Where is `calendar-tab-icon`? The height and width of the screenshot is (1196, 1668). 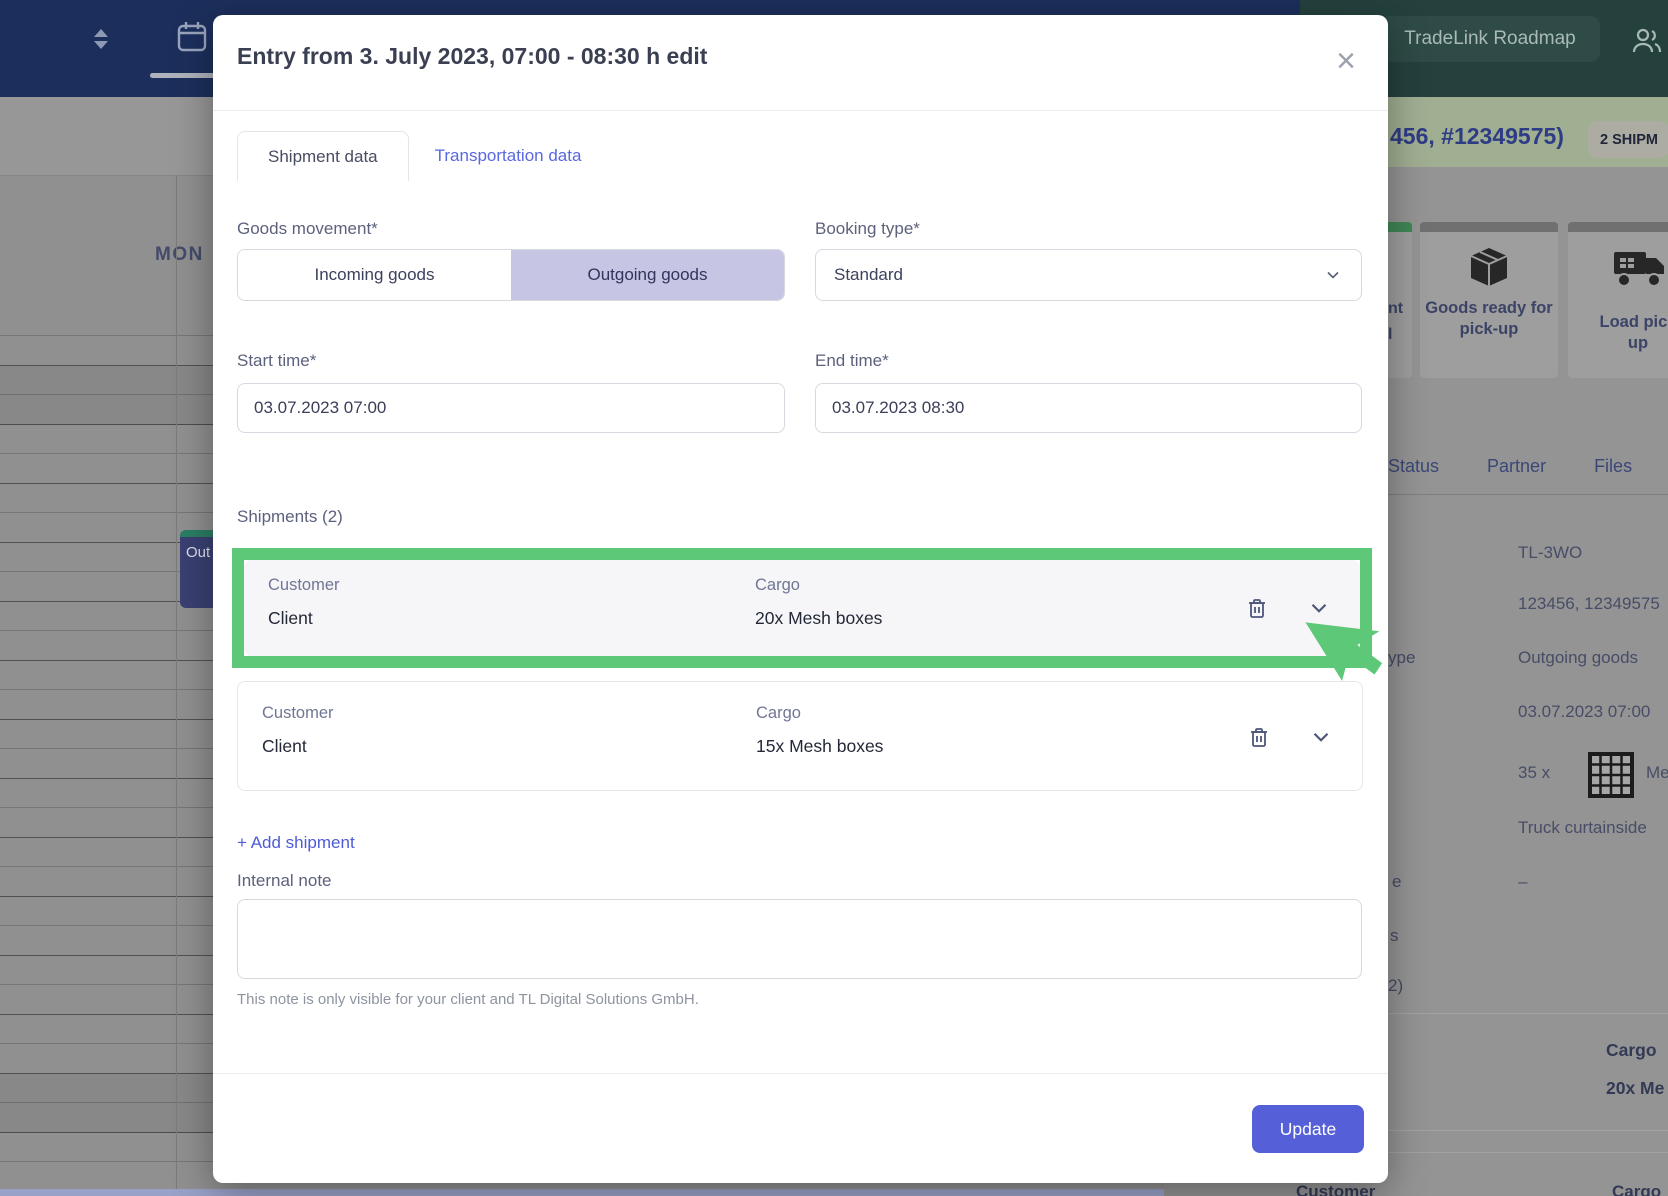
calendar-tab-icon is located at coordinates (192, 37).